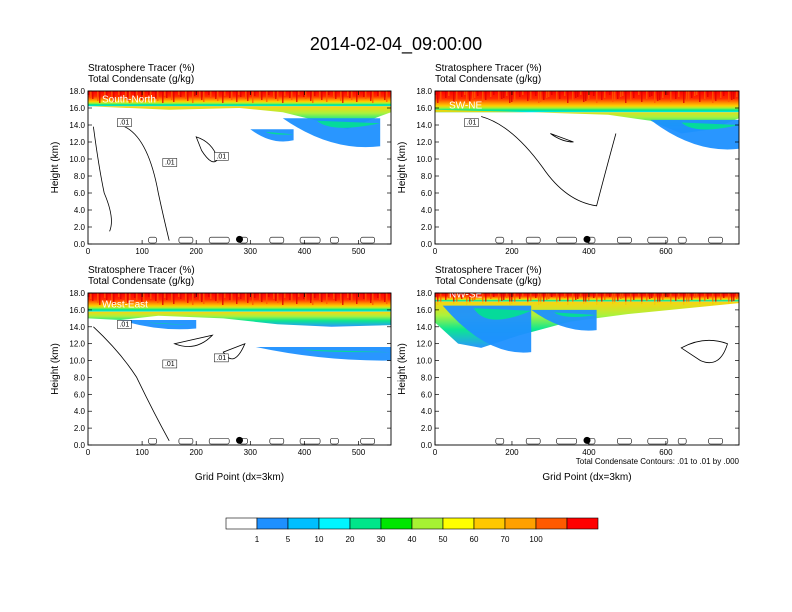  I want to click on panel-frame, so click(239, 167).